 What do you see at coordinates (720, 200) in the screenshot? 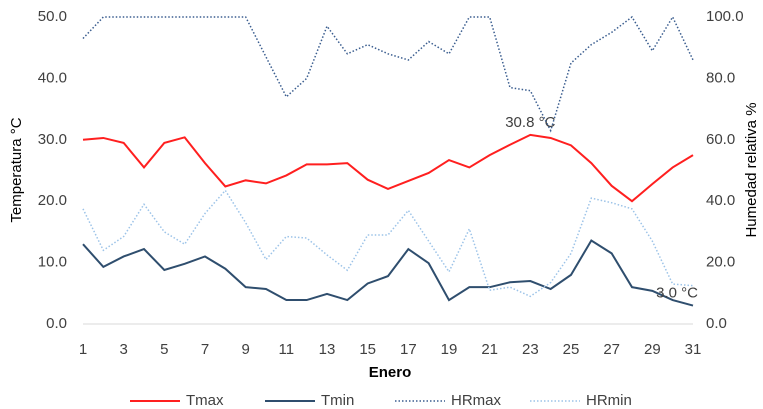
I see `y2-tick-label: 40.0` at bounding box center [720, 200].